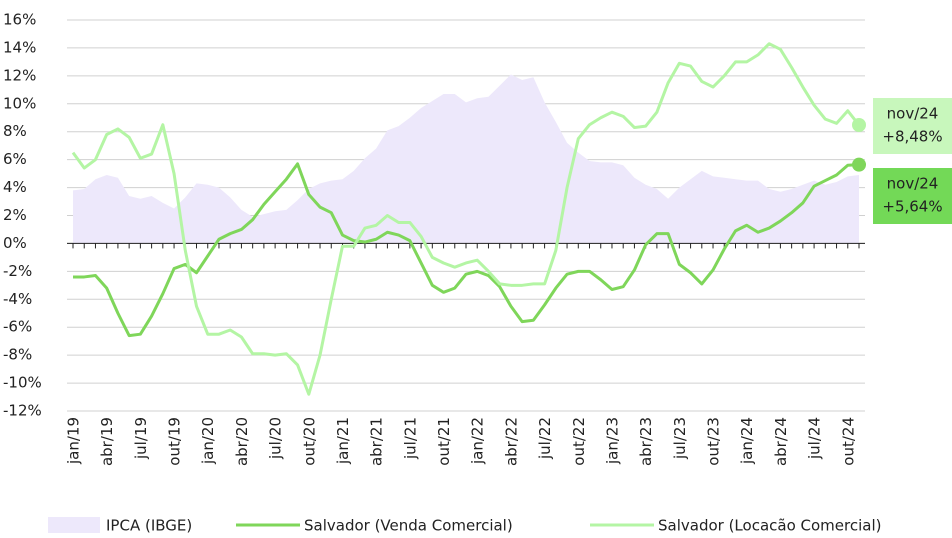 The height and width of the screenshot is (538, 952). Describe the element at coordinates (912, 137) in the screenshot. I see `end-label-value: +8,48%` at that location.